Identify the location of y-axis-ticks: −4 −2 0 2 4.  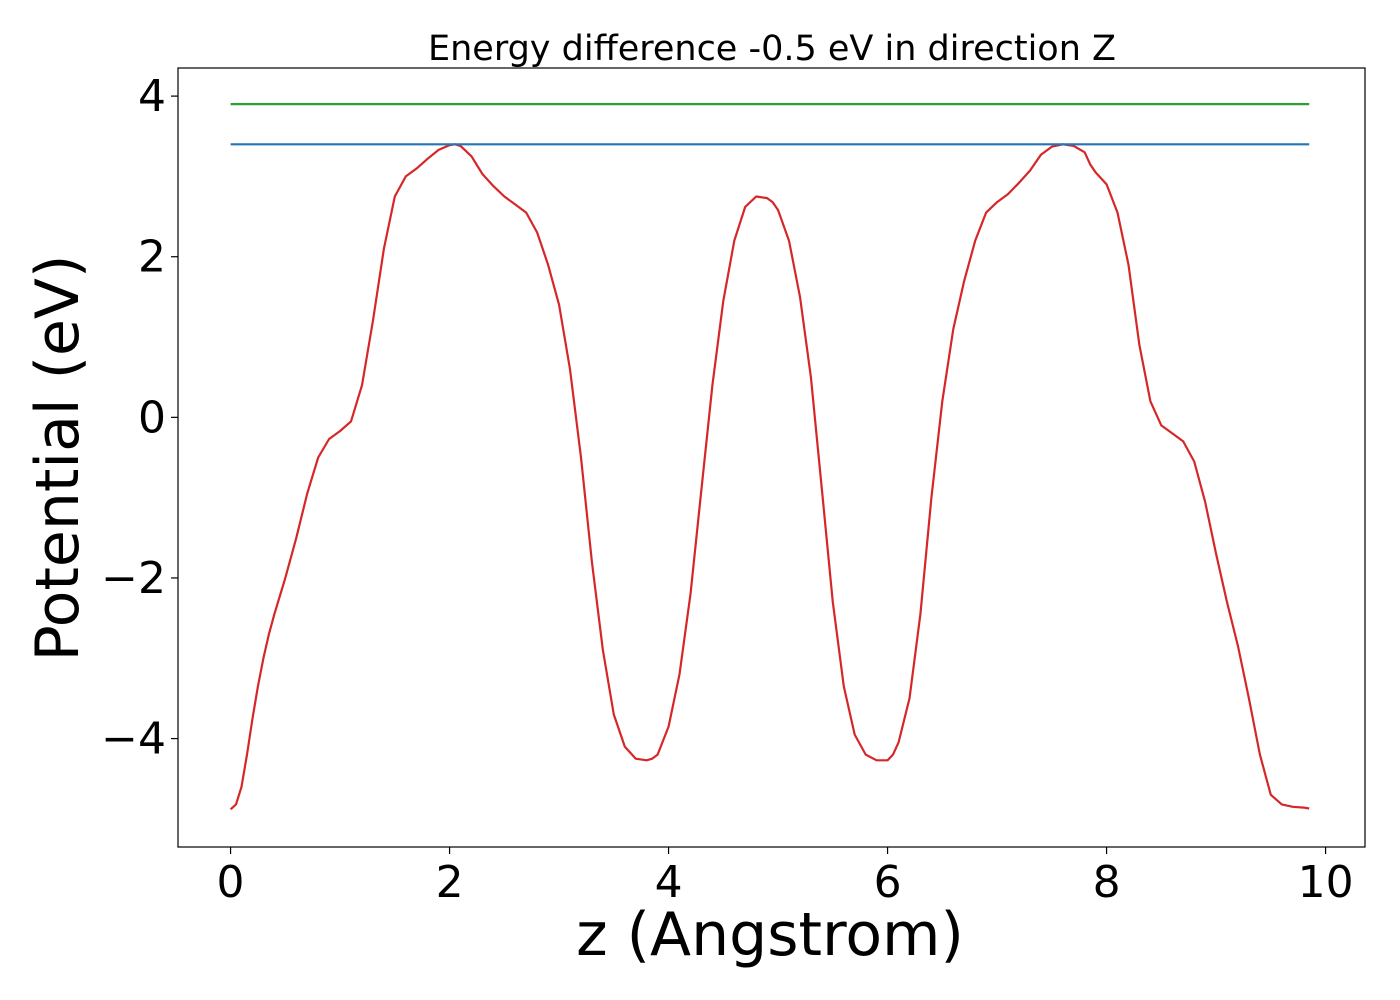
(139, 418).